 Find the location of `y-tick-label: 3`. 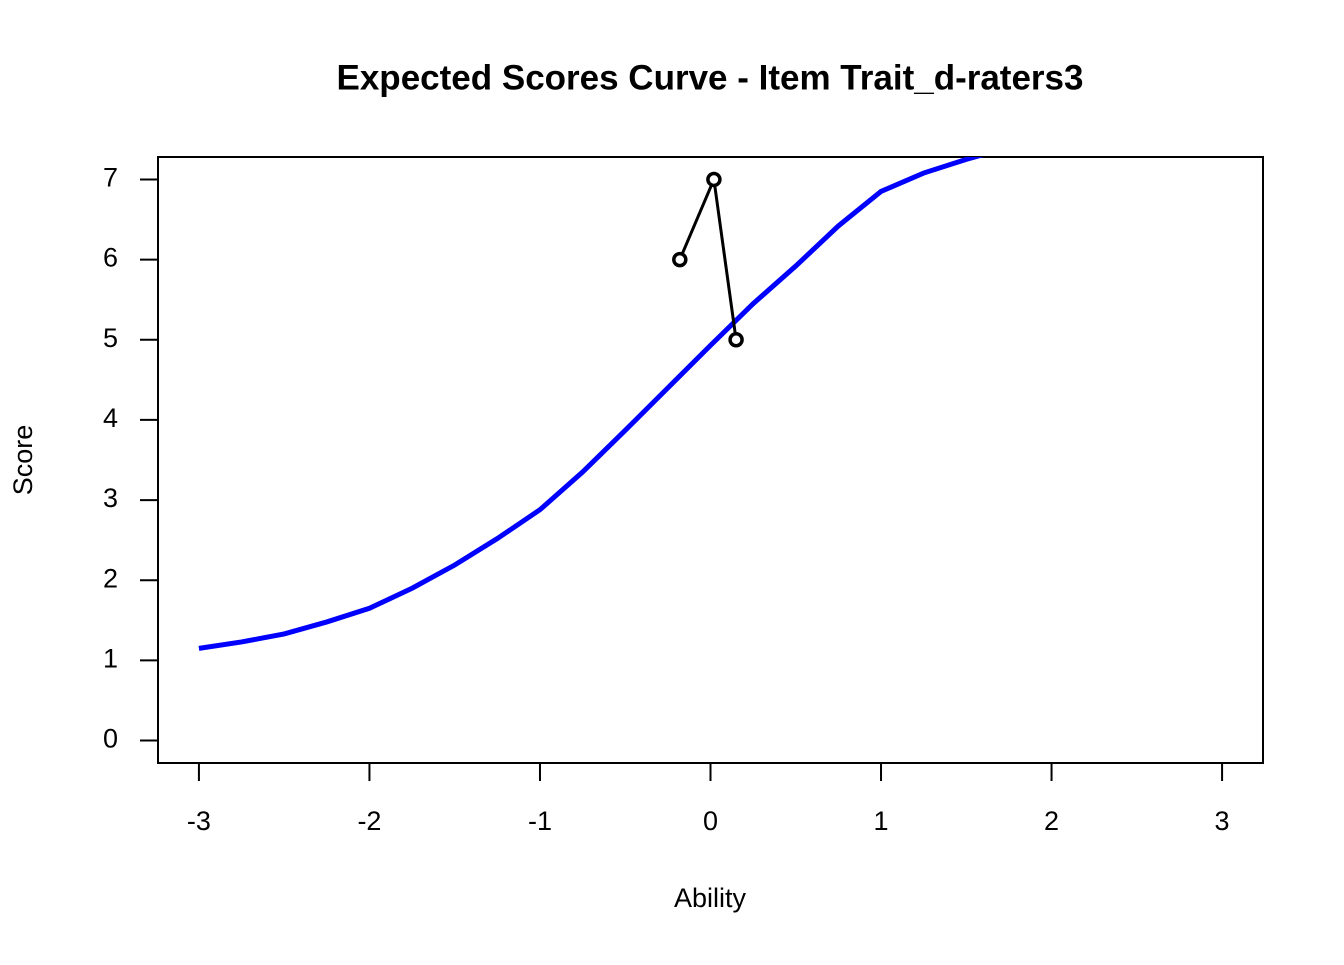

y-tick-label: 3 is located at coordinates (110, 498).